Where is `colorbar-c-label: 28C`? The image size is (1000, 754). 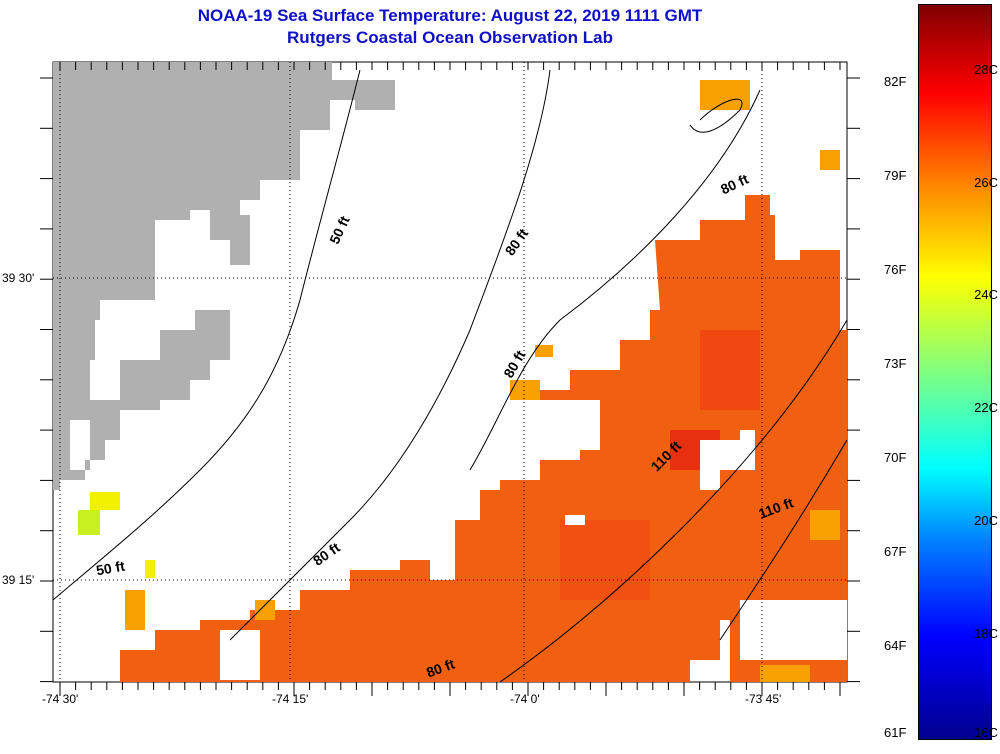 colorbar-c-label: 28C is located at coordinates (986, 69).